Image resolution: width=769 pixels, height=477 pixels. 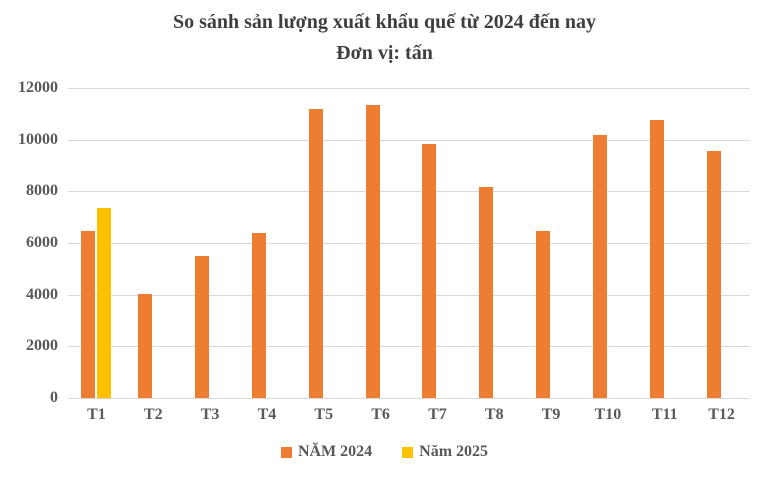 What do you see at coordinates (96, 414) in the screenshot?
I see `x-tick-label-t1: T1` at bounding box center [96, 414].